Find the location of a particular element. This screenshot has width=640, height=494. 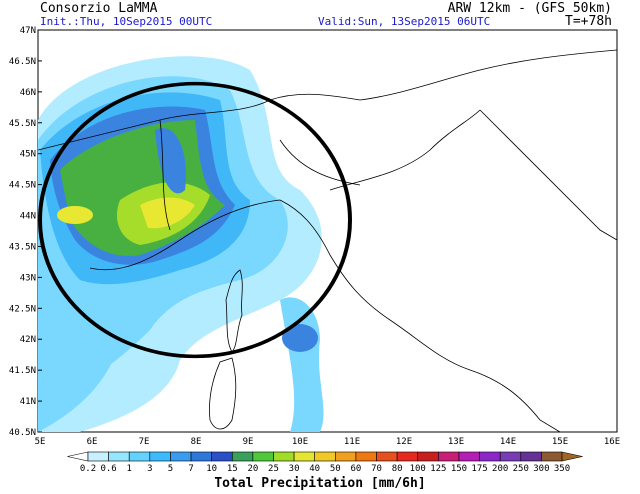

colorbar-label: 175 is located at coordinates (479, 469).